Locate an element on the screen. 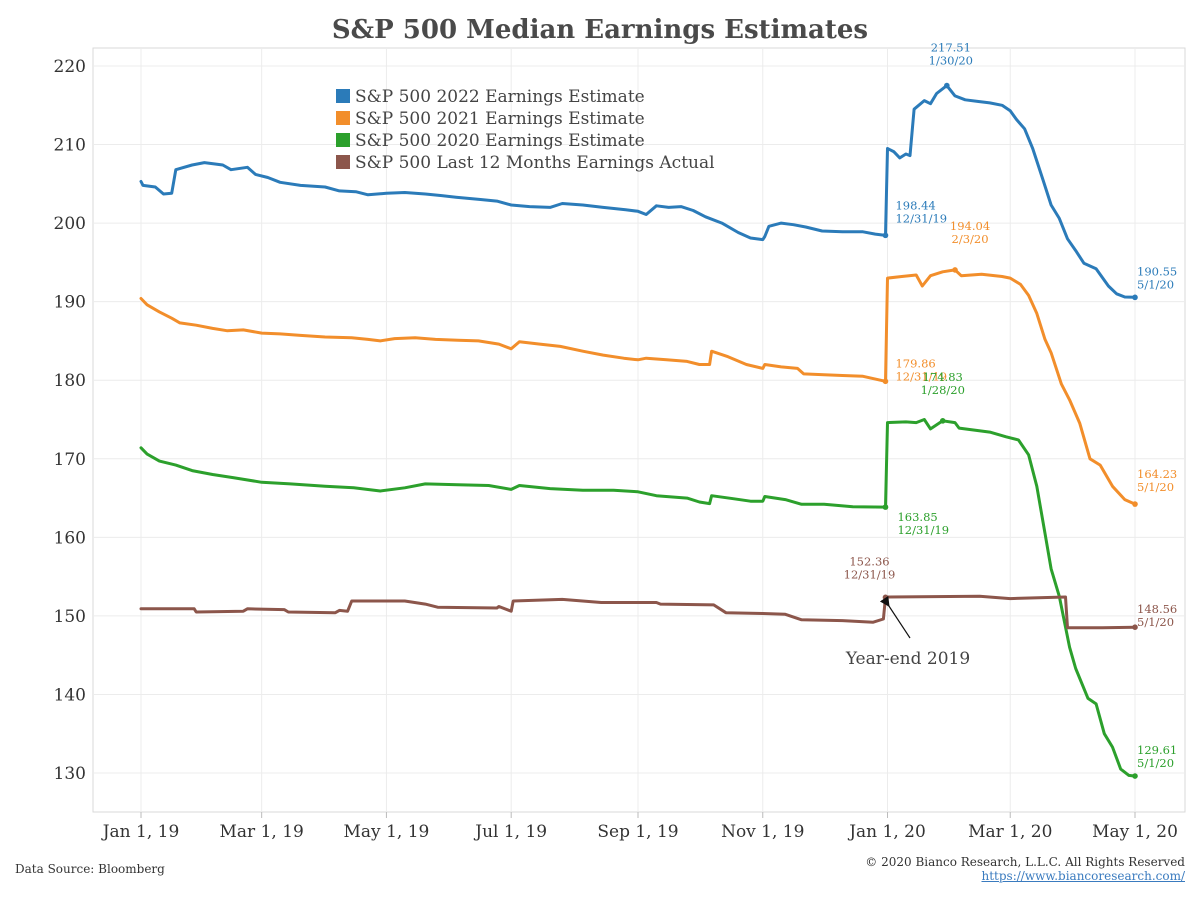 This screenshot has height=900, width=1200. callout-arrow is located at coordinates (895, 617).